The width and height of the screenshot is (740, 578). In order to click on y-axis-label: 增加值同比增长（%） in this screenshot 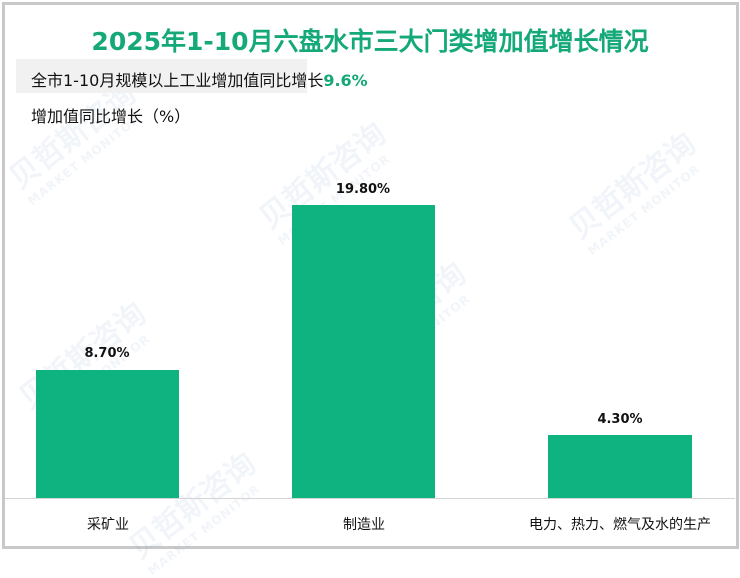, I will do `click(111, 116)`.